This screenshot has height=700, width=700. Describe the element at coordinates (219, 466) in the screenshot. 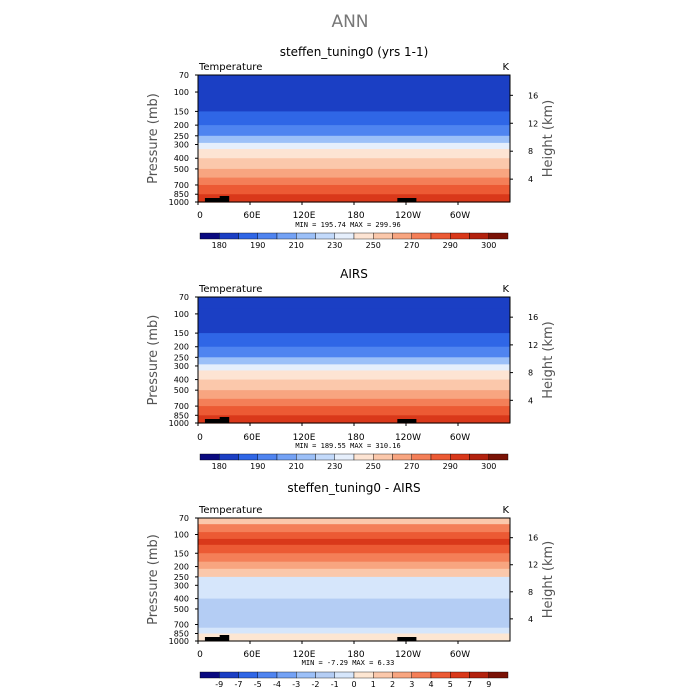

I see `legend-label: 180` at that location.